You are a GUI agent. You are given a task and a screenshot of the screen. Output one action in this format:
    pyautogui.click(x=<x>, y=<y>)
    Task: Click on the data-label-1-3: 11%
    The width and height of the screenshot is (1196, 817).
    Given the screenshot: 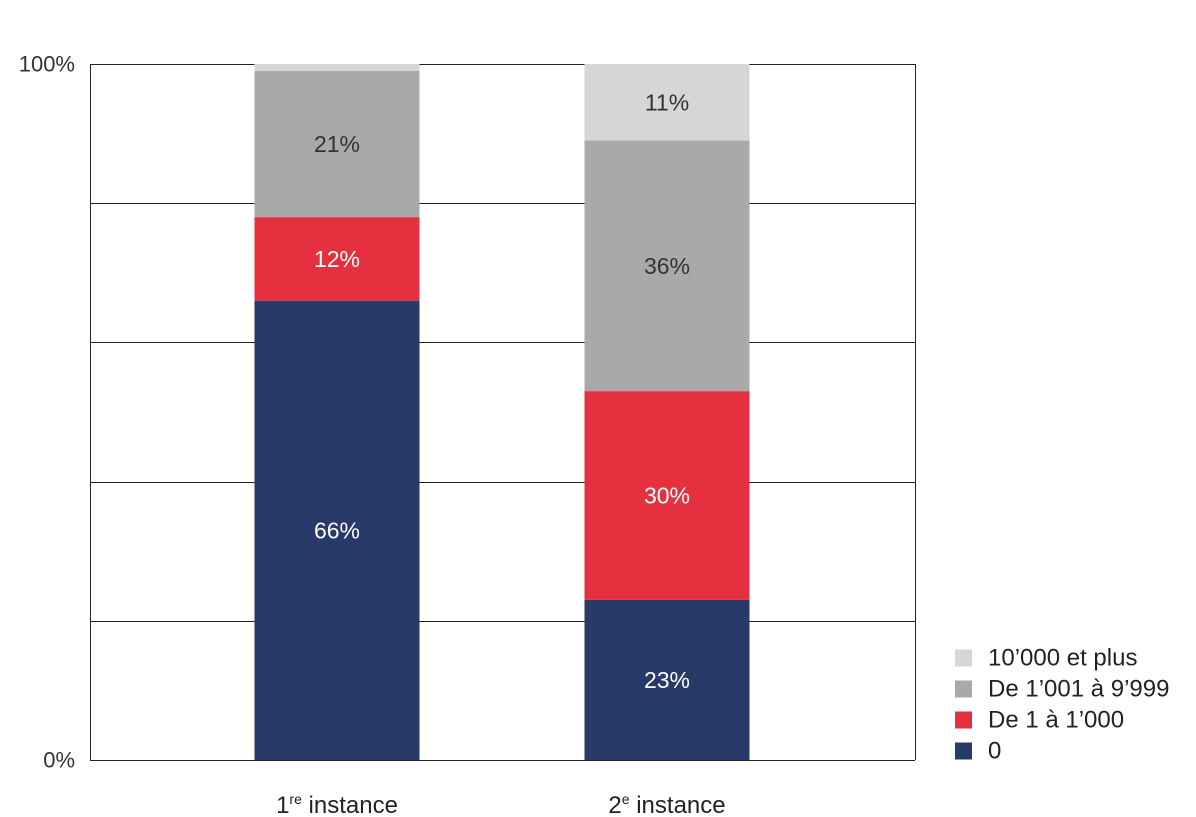 What is the action you would take?
    pyautogui.click(x=667, y=102)
    